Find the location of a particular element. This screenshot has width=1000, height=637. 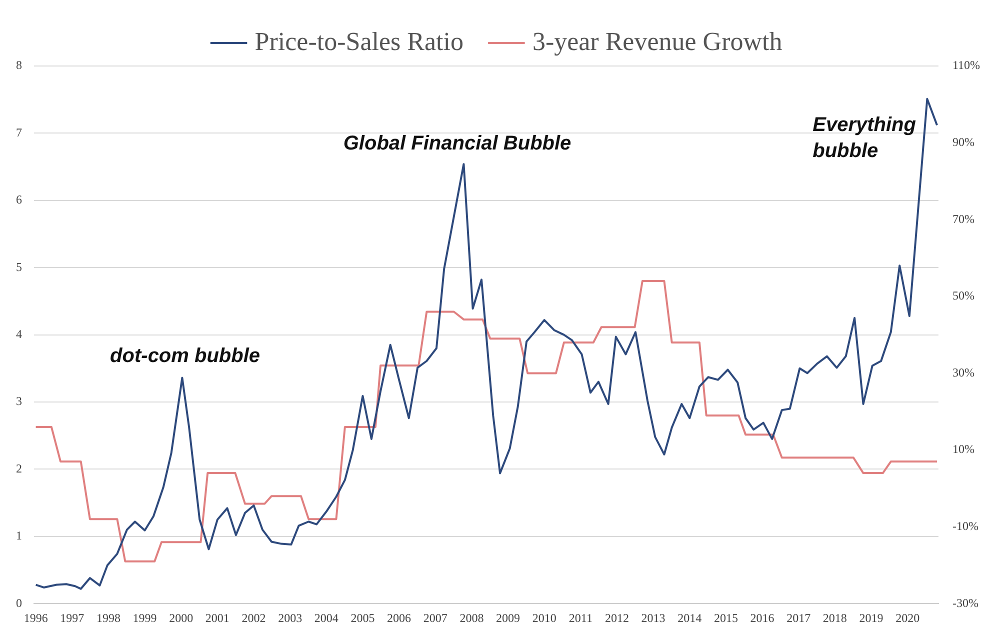

y2-tick-label: 70% is located at coordinates (963, 219).